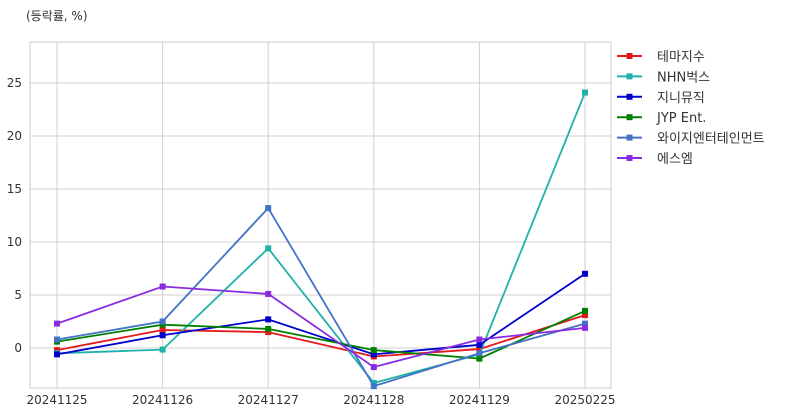  Describe the element at coordinates (655, 159) in the screenshot. I see `legend-item: 에스엠` at that location.